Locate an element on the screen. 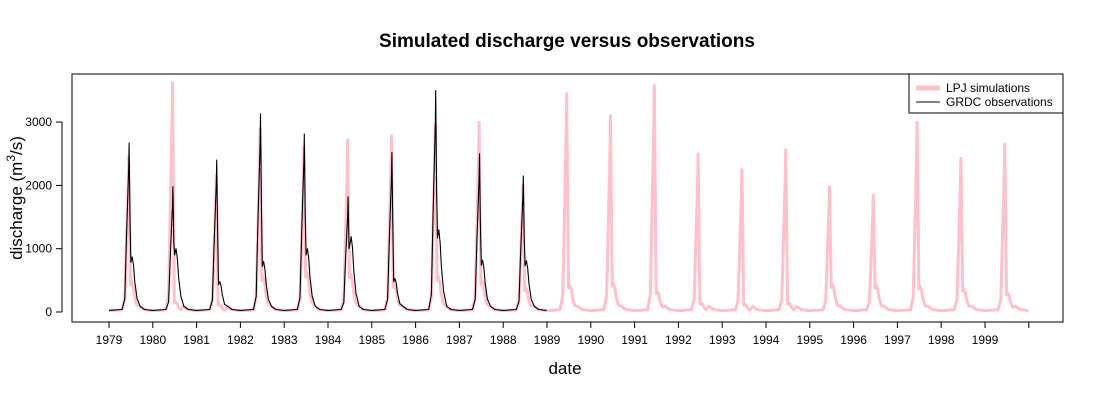 The height and width of the screenshot is (412, 1100). legend-box is located at coordinates (986, 93).